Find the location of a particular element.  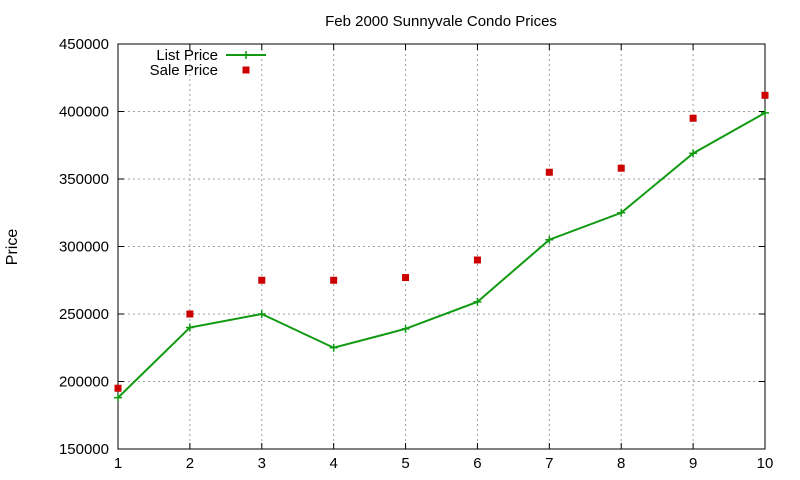

legend-label: List Price is located at coordinates (187, 55).